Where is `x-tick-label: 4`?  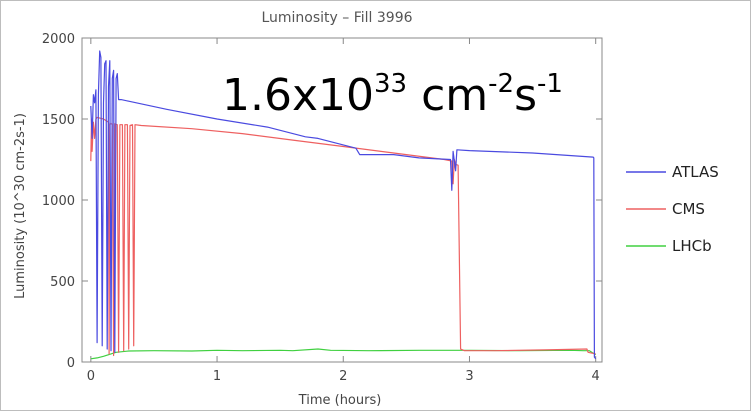 x-tick-label: 4 is located at coordinates (596, 376).